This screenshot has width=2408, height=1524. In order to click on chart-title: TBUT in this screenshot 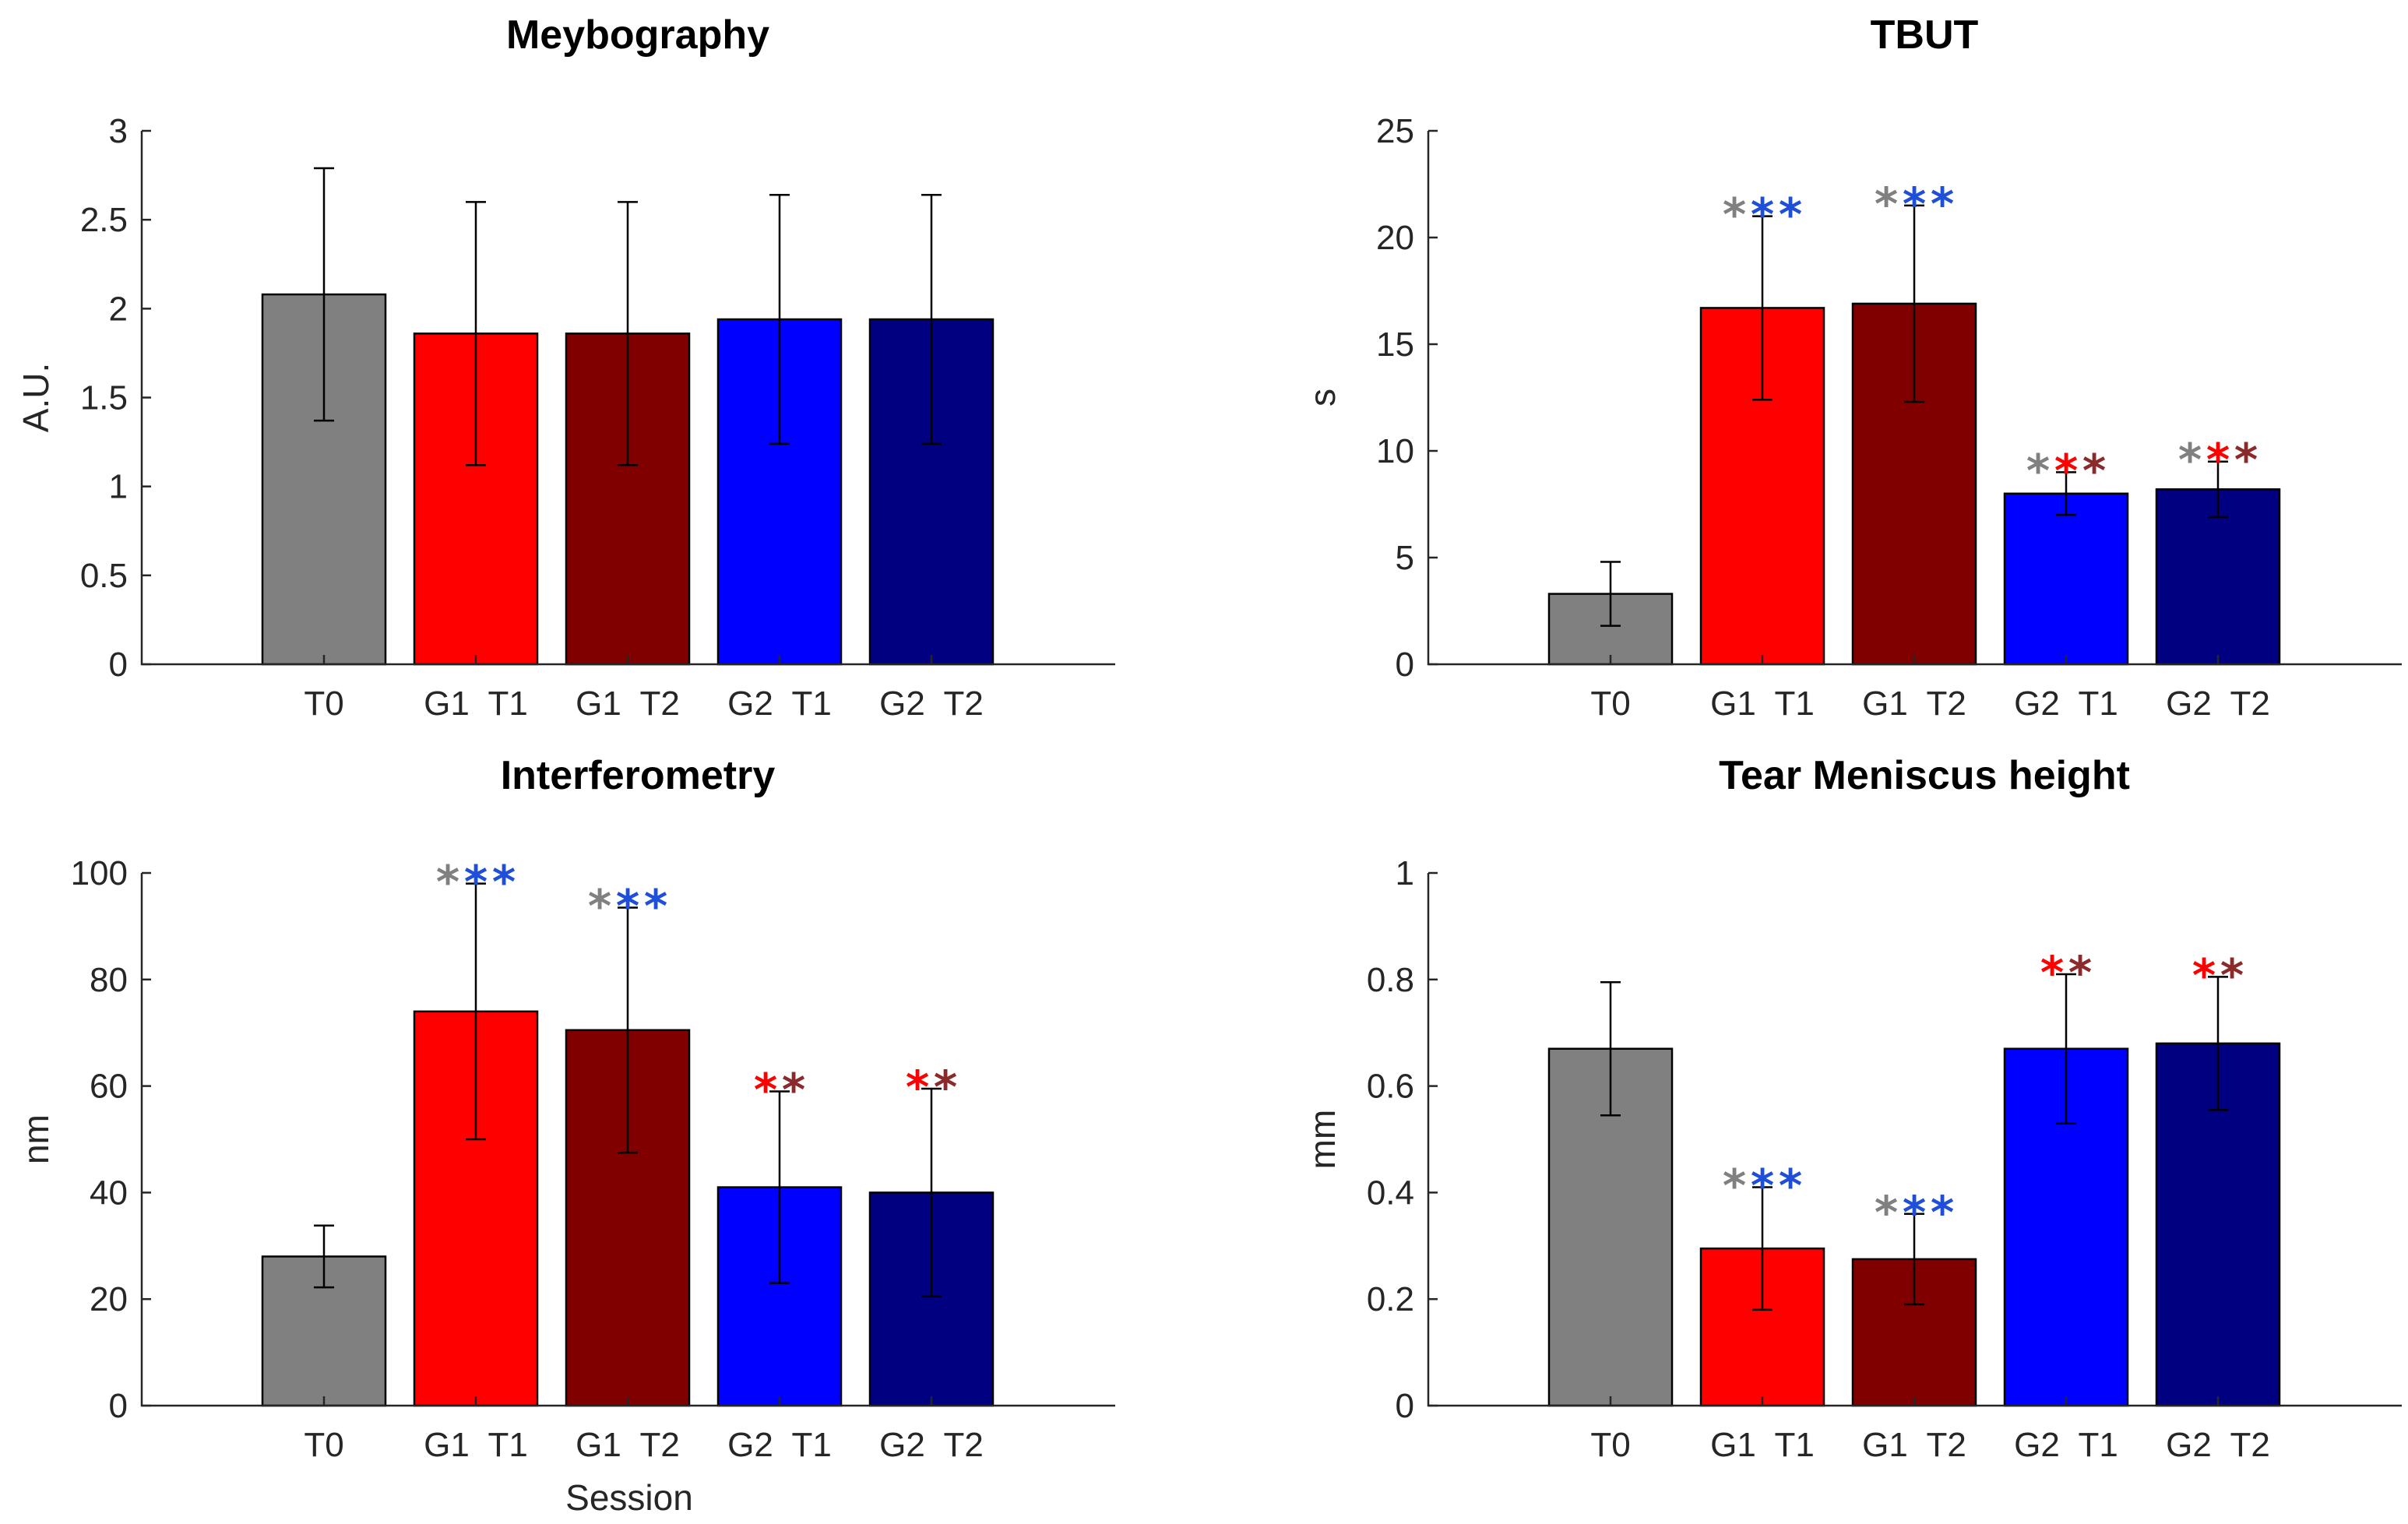, I will do `click(1925, 35)`.